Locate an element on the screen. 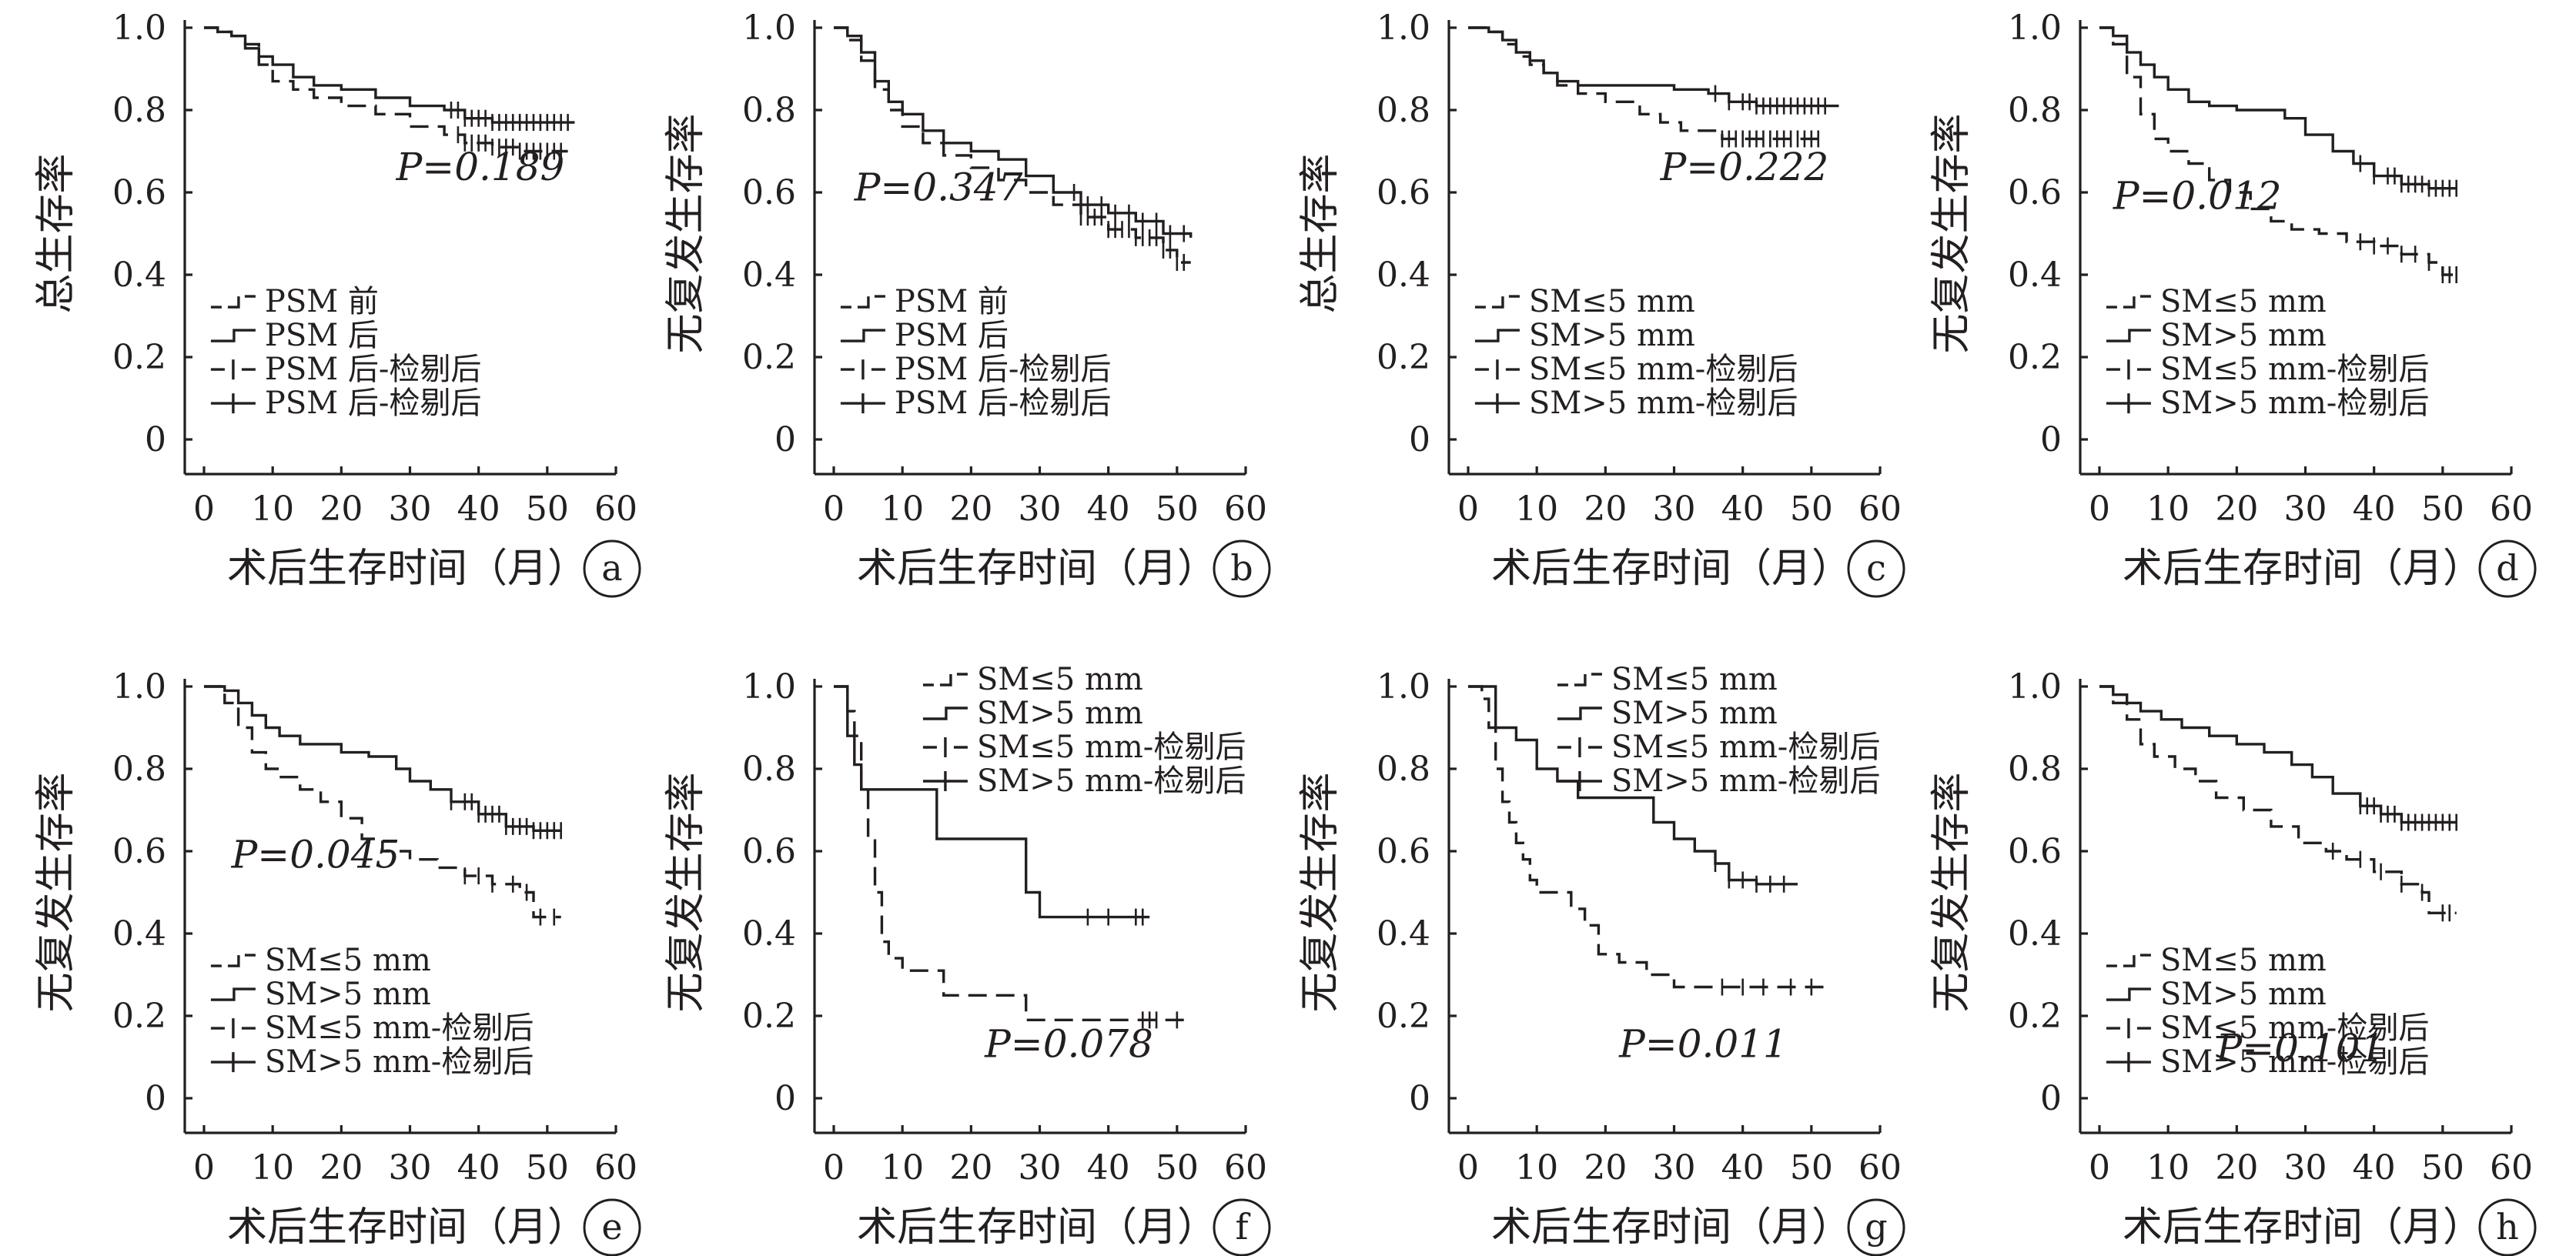  panel-letter: a is located at coordinates (612, 568).